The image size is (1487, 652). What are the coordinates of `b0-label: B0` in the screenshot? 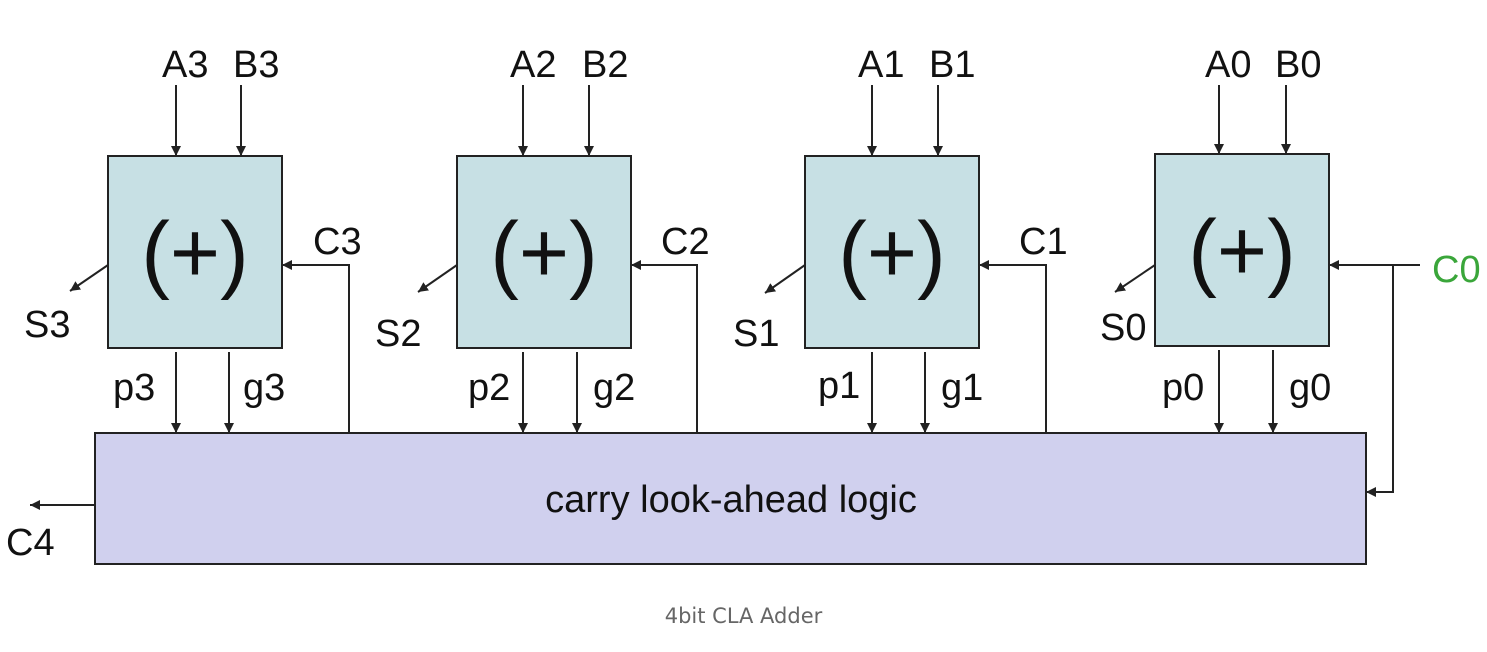 It's located at (1298, 65).